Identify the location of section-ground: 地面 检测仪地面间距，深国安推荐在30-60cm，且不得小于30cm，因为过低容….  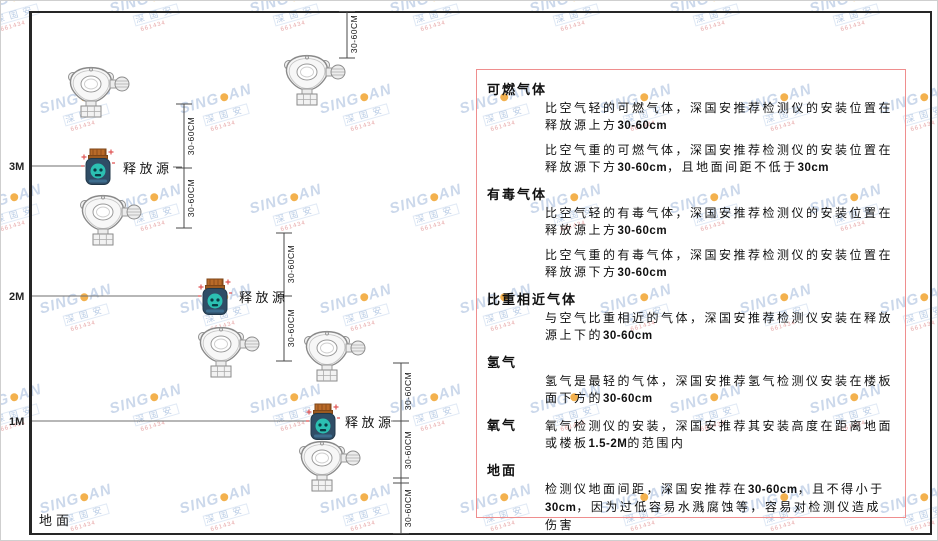
(690, 497).